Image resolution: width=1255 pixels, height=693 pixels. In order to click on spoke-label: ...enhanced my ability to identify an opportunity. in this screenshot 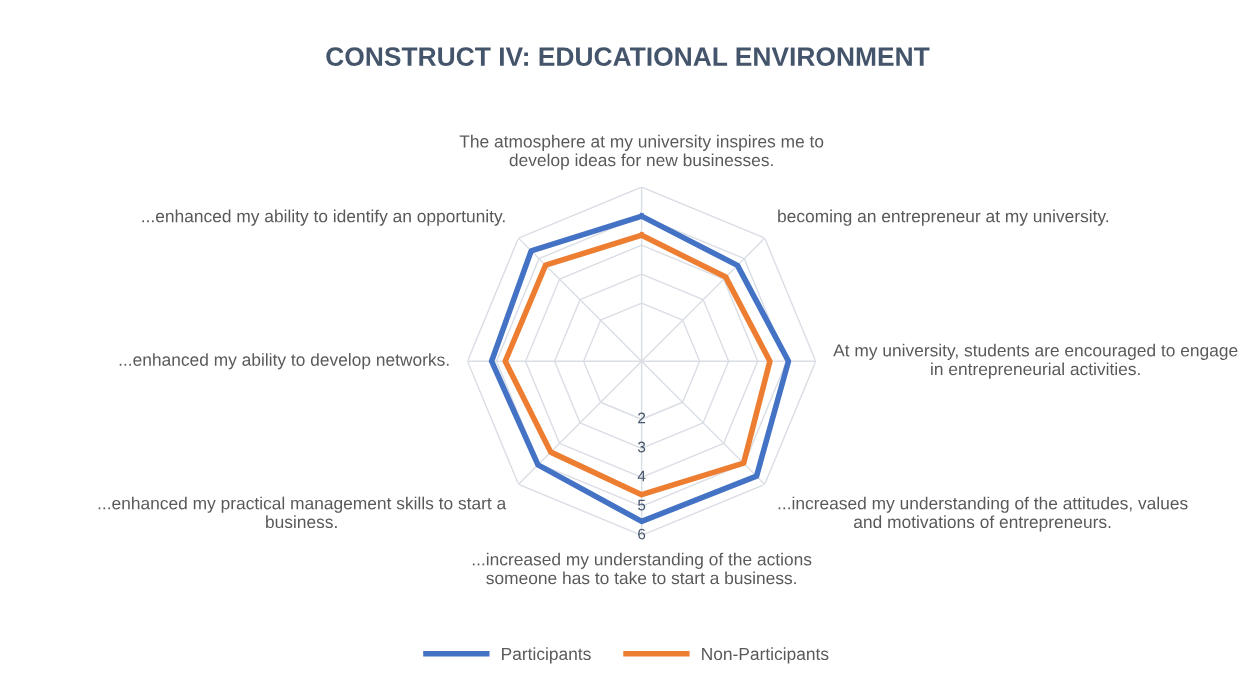, I will do `click(323, 217)`.